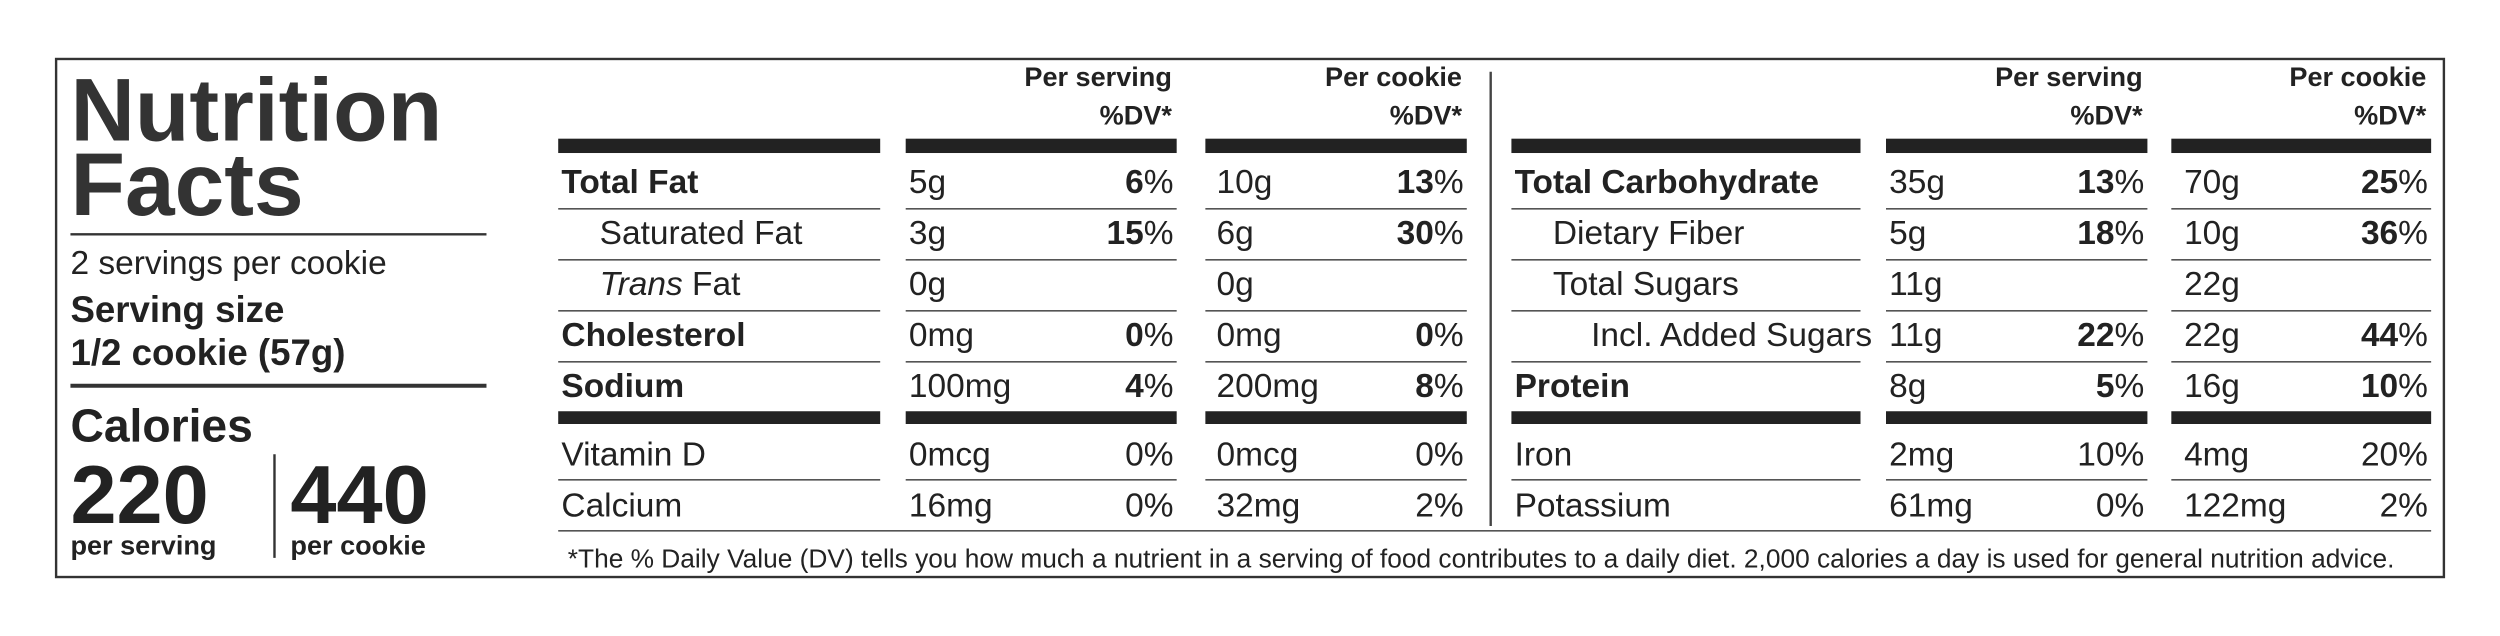 This screenshot has width=2500, height=636. I want to click on nutrient-name-rest: Fat, so click(716, 284).